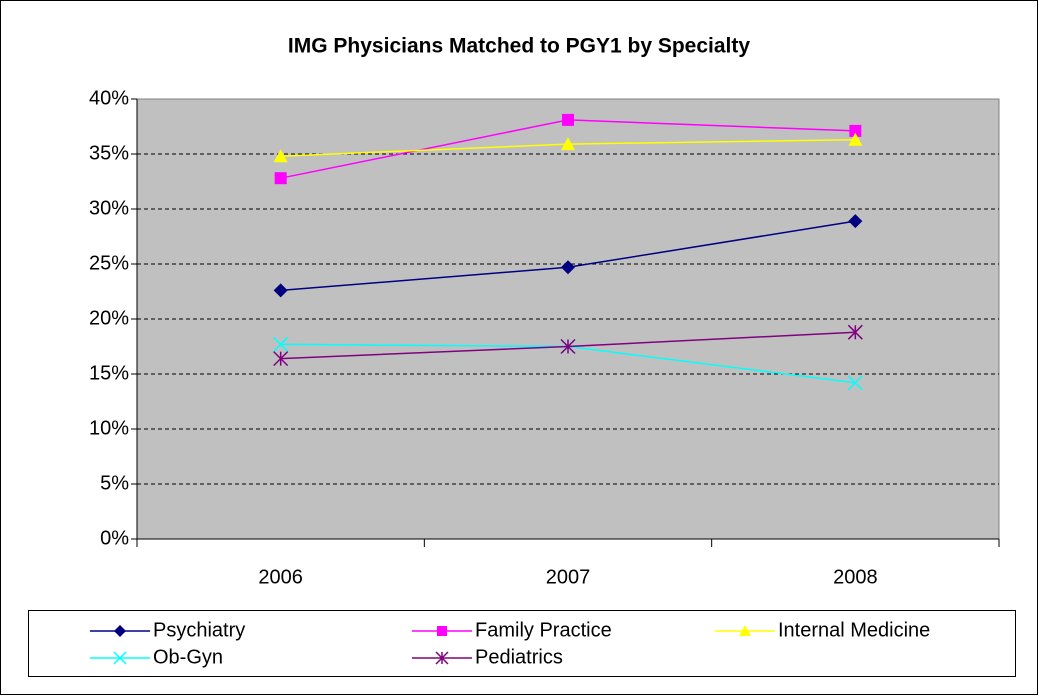 The image size is (1039, 696). What do you see at coordinates (114, 483) in the screenshot?
I see `y-tick-label: 5%` at bounding box center [114, 483].